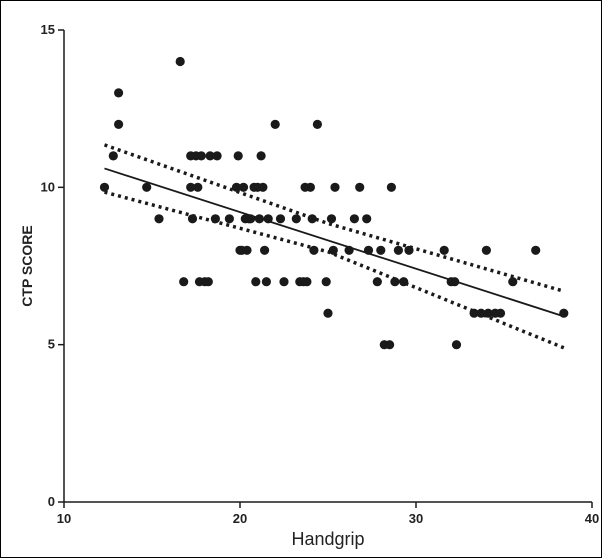 This screenshot has width=602, height=558. I want to click on x-tick-label: 40, so click(592, 518).